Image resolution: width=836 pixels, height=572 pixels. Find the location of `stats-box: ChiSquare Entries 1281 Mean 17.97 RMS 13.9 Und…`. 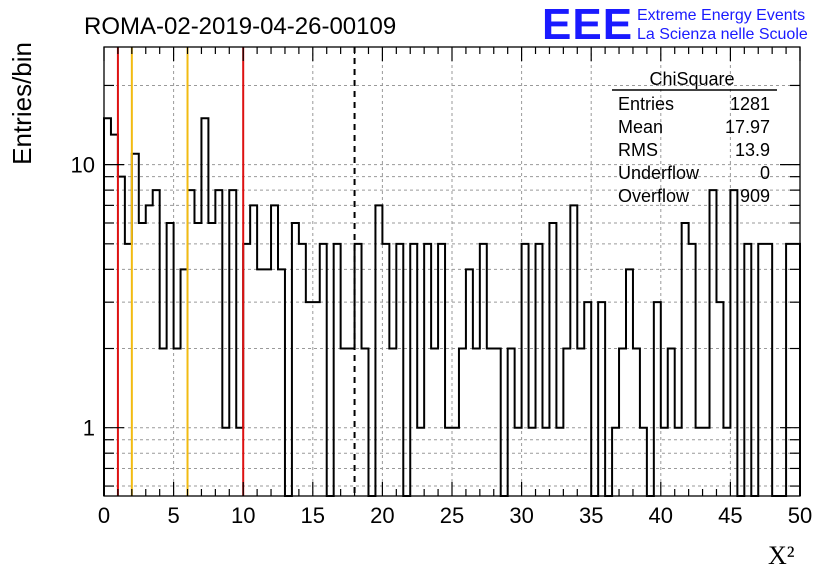

stats-box: ChiSquare Entries 1281 Mean 17.97 RMS 13.9 Und… is located at coordinates (694, 137).